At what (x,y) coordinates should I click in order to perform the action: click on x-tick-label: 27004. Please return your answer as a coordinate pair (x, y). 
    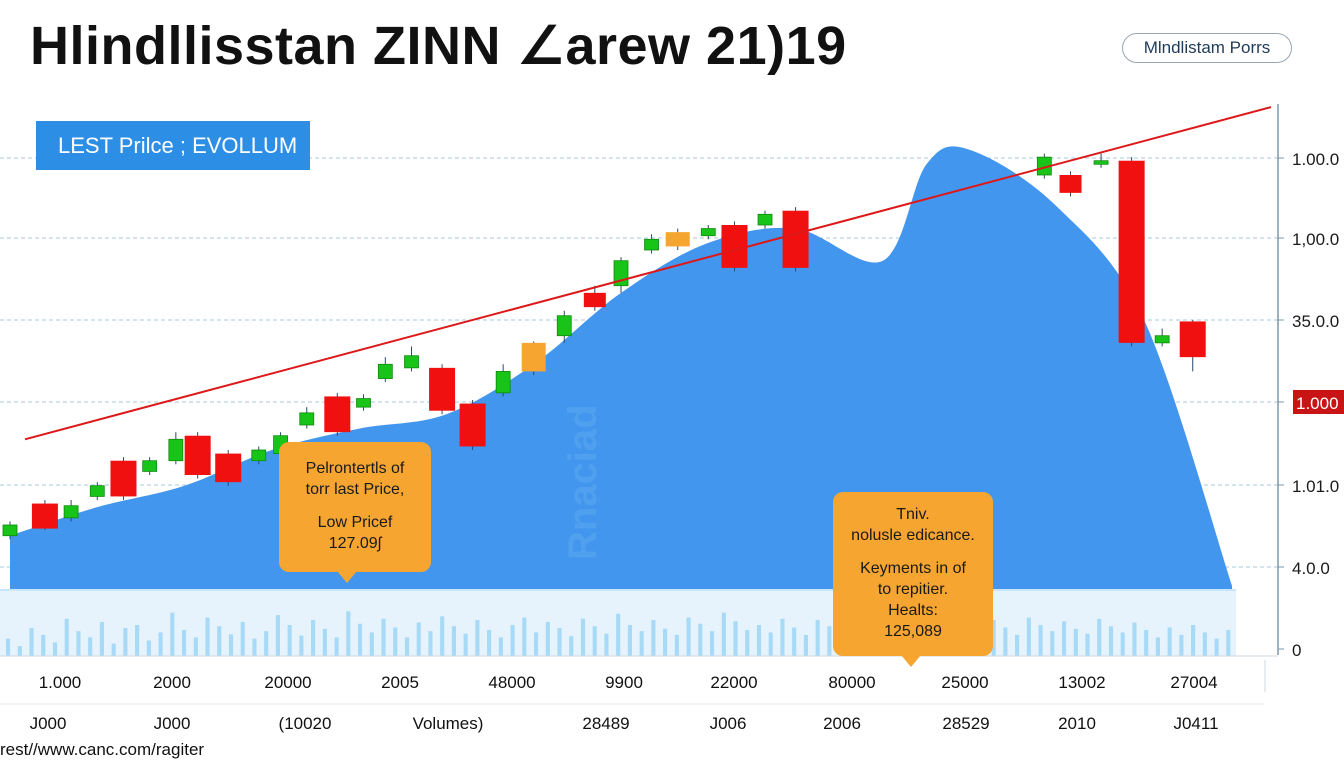
    Looking at the image, I should click on (1193, 682).